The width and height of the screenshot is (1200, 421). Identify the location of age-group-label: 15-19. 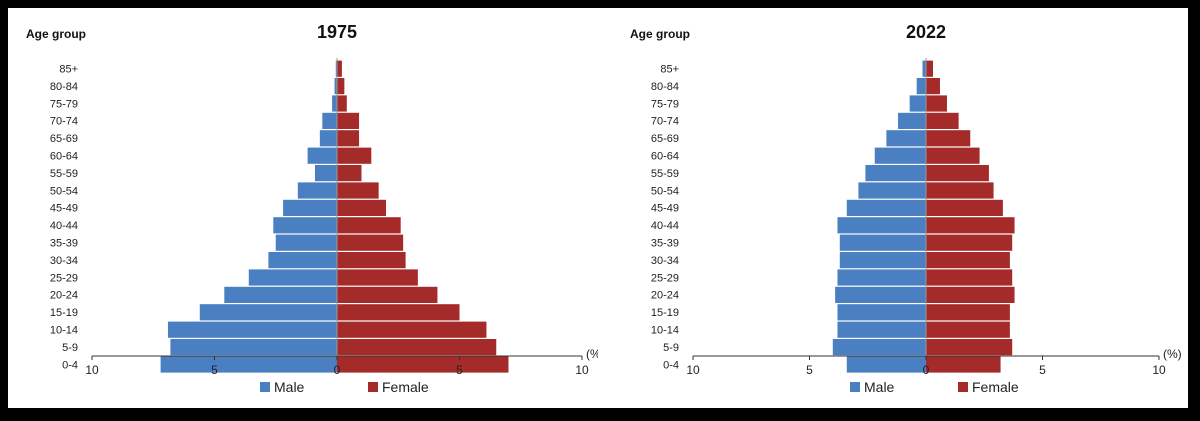
(665, 313).